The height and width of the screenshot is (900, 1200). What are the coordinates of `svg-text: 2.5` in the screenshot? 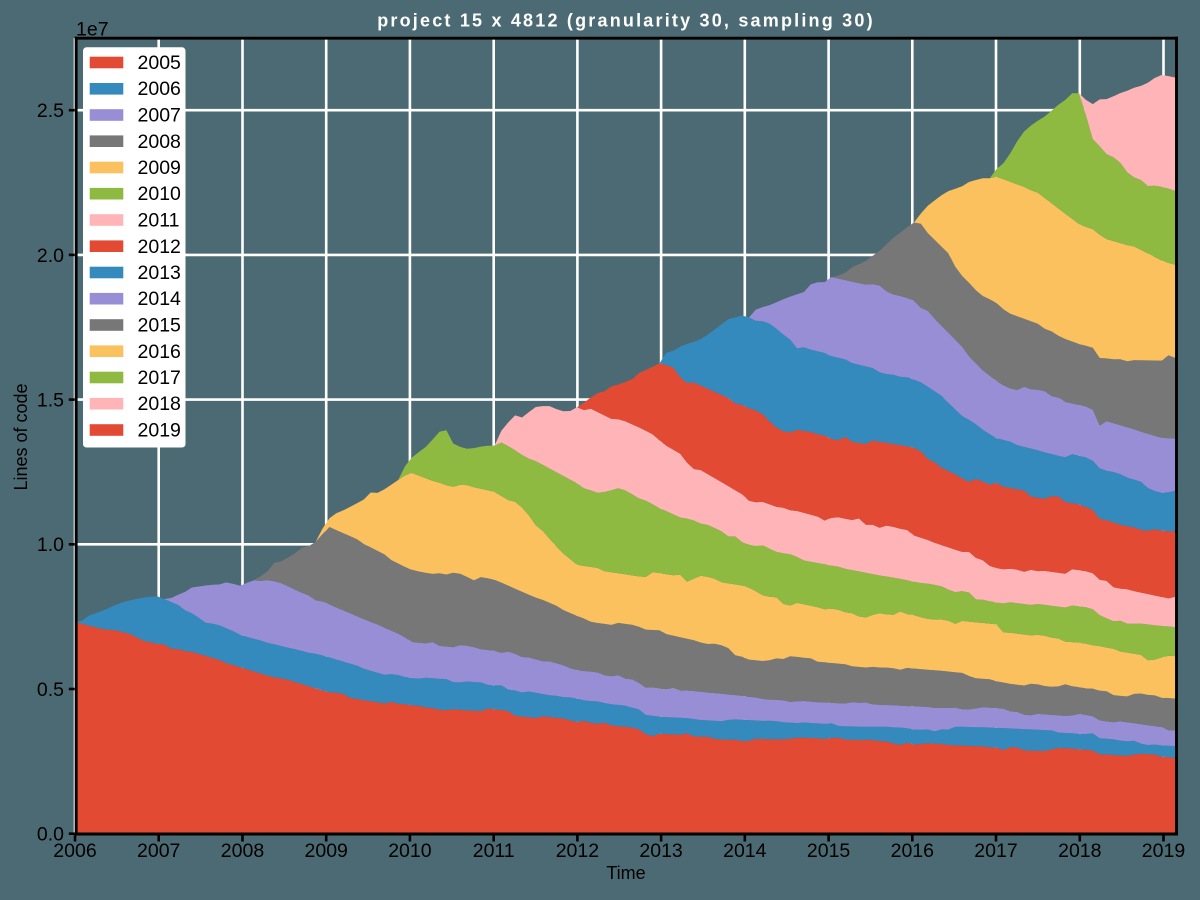 It's located at (50, 111).